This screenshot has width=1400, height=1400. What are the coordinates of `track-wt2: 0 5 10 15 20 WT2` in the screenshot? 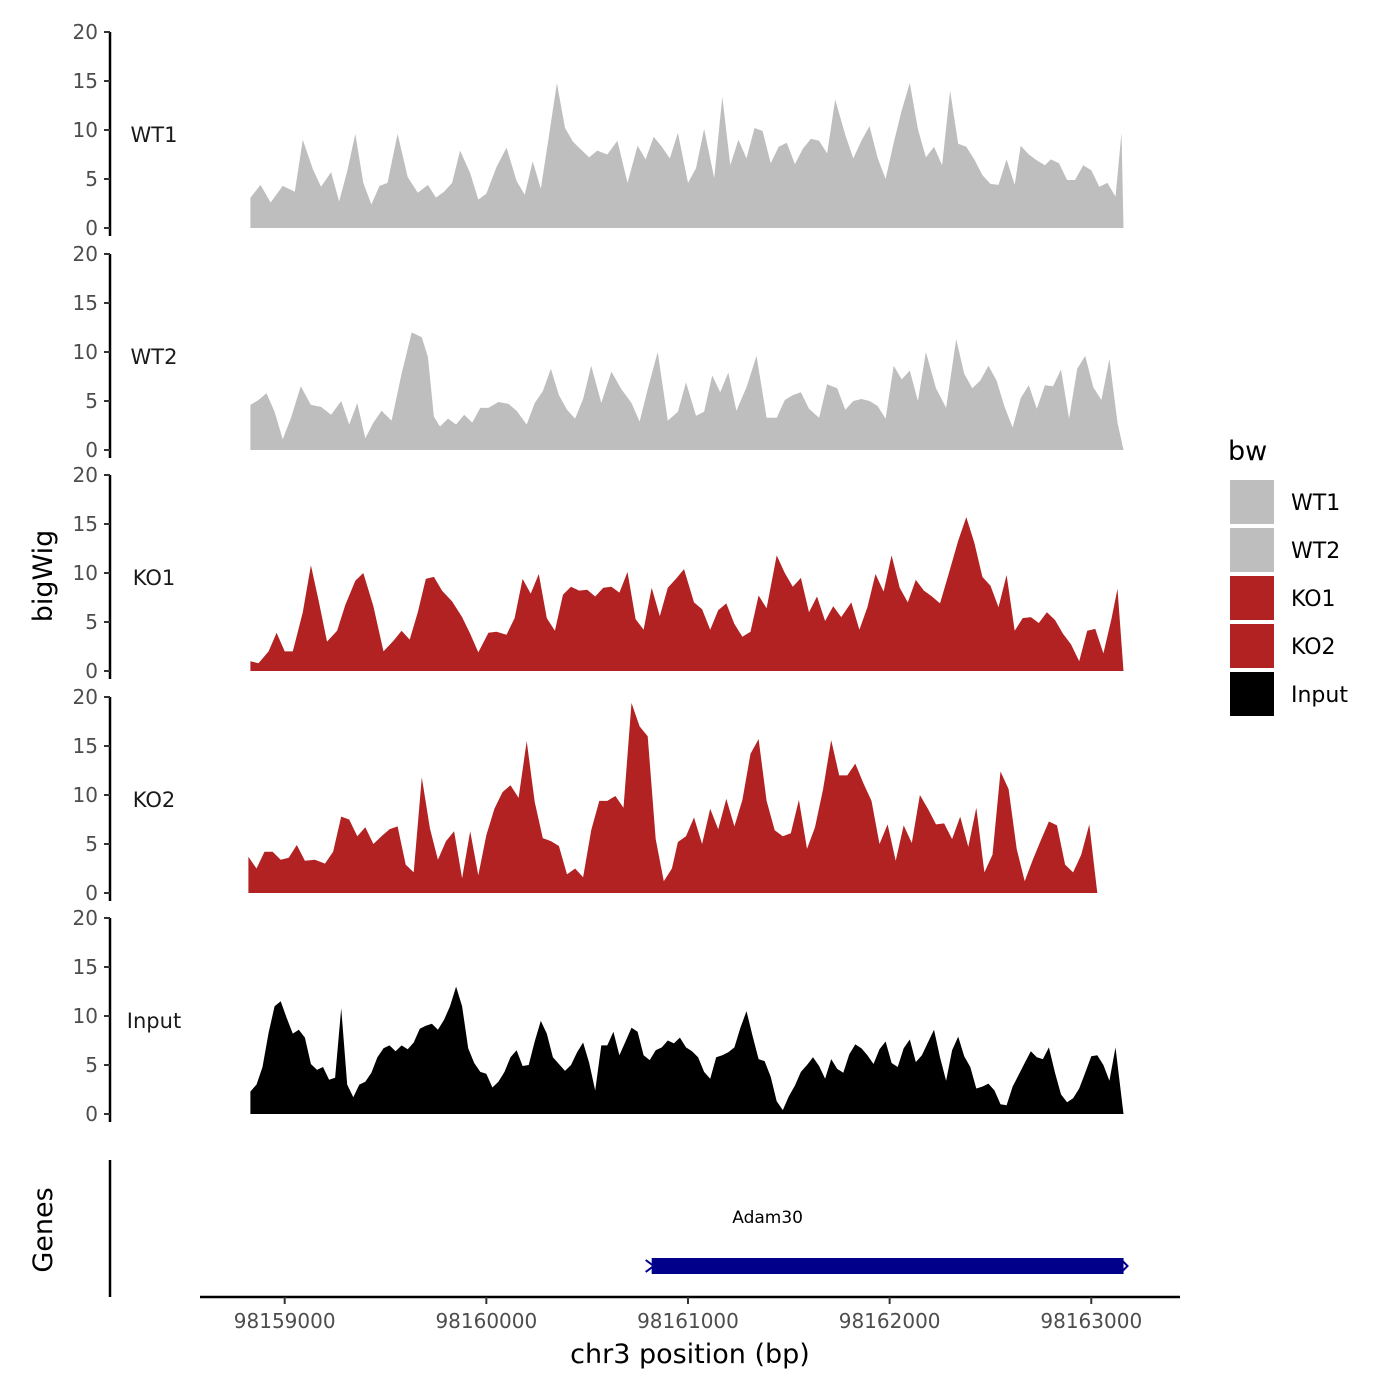 It's located at (598, 352).